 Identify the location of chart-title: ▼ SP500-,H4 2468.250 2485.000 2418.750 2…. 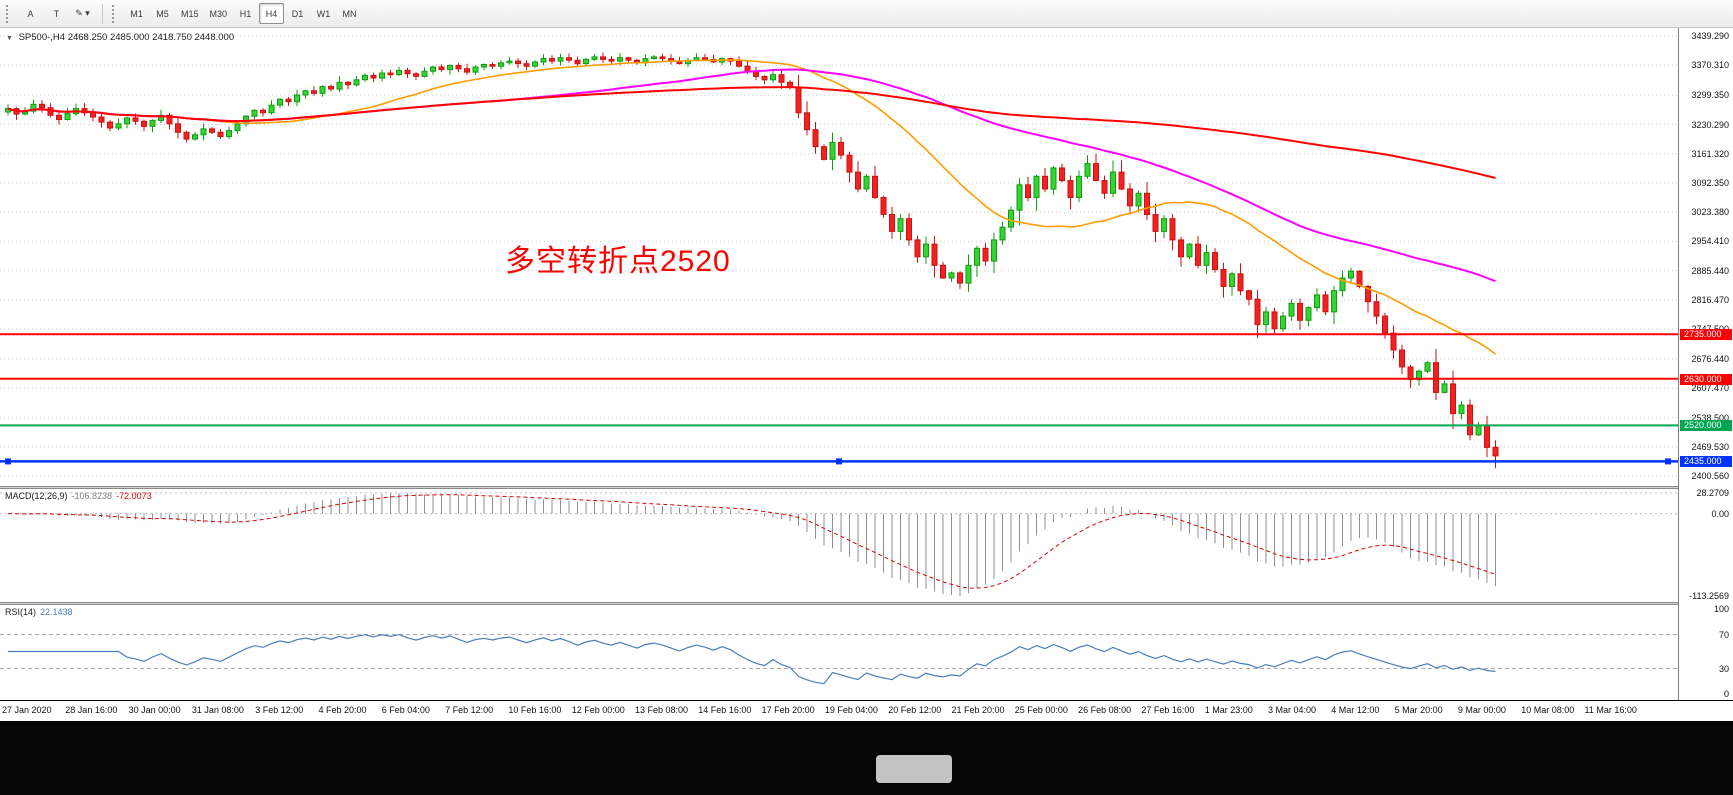
(120, 37).